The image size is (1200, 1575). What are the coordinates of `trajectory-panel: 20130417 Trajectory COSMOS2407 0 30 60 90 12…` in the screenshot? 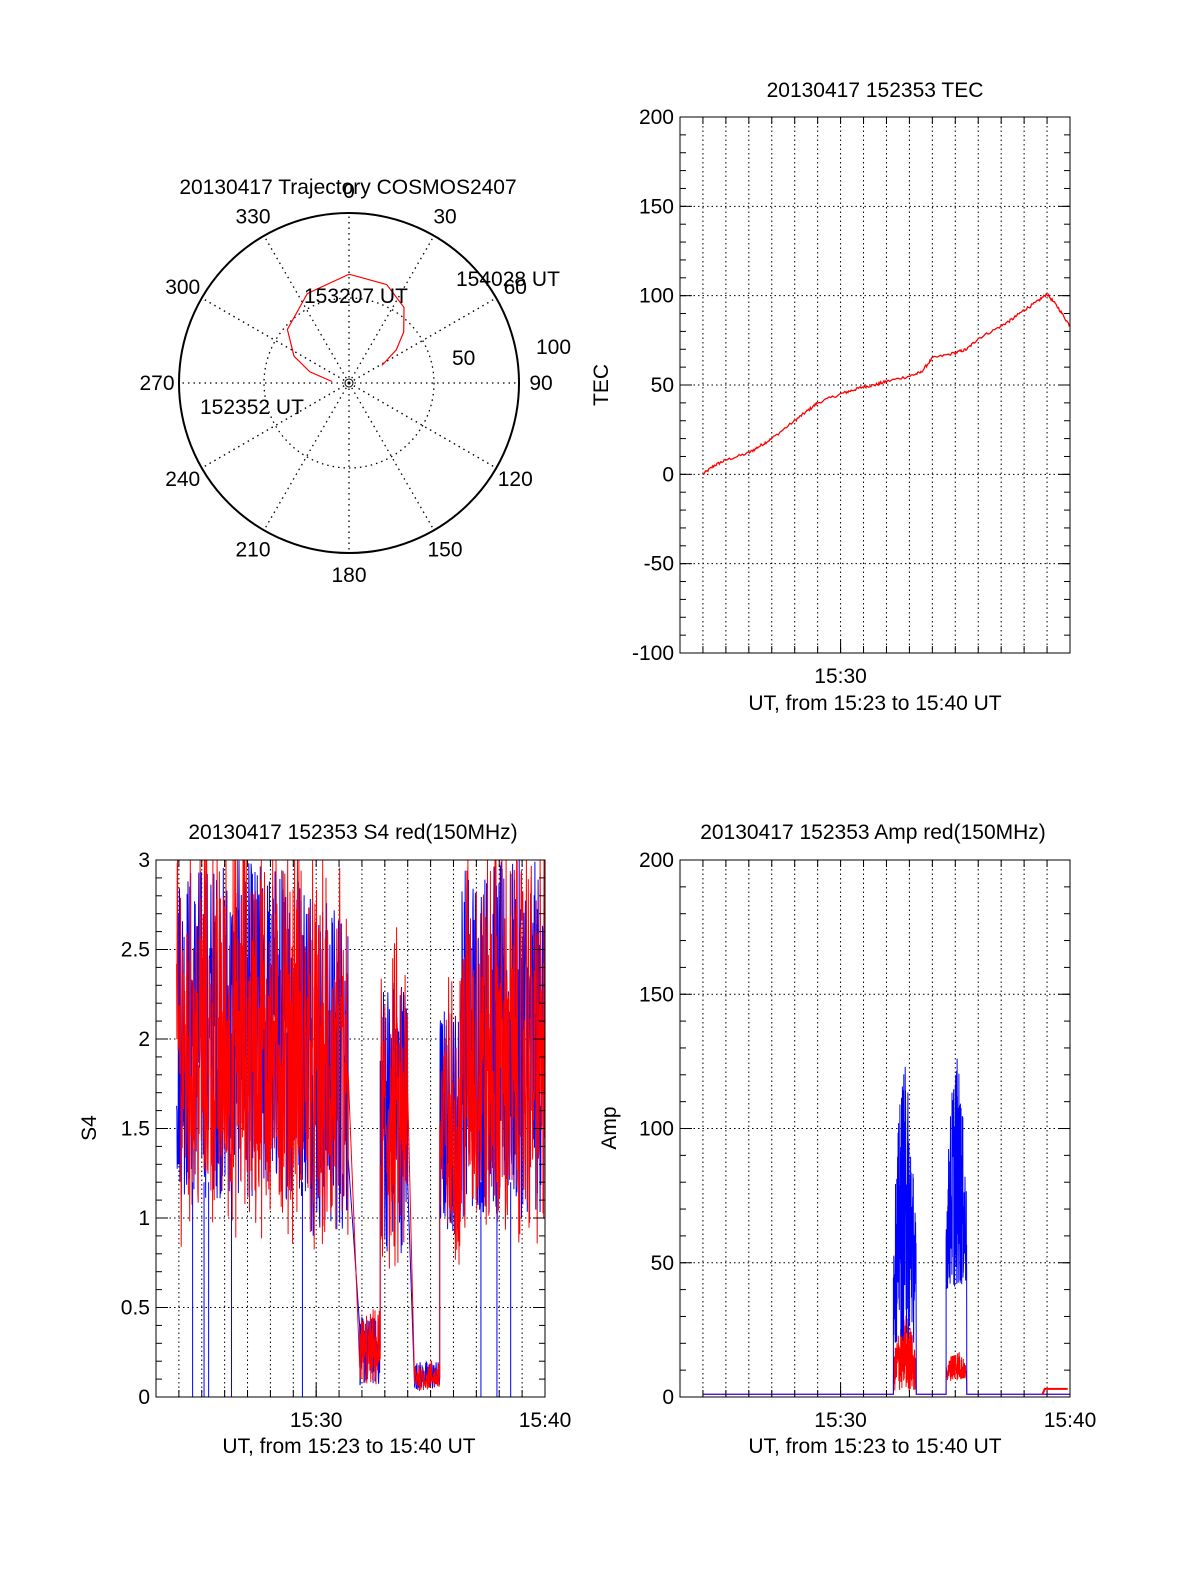 It's located at (355, 381).